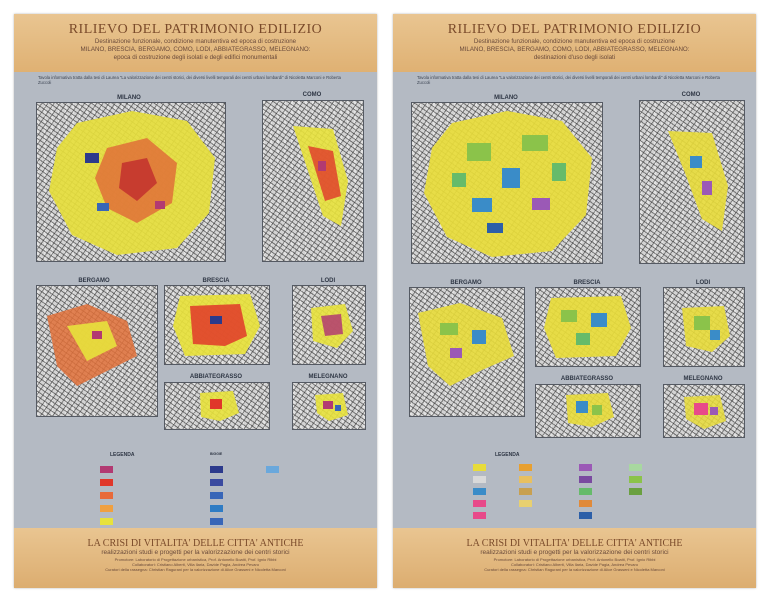 The image size is (769, 611). Describe the element at coordinates (574, 57) in the screenshot. I see `poster-theme: destinazioni d'uso degli isolati` at that location.